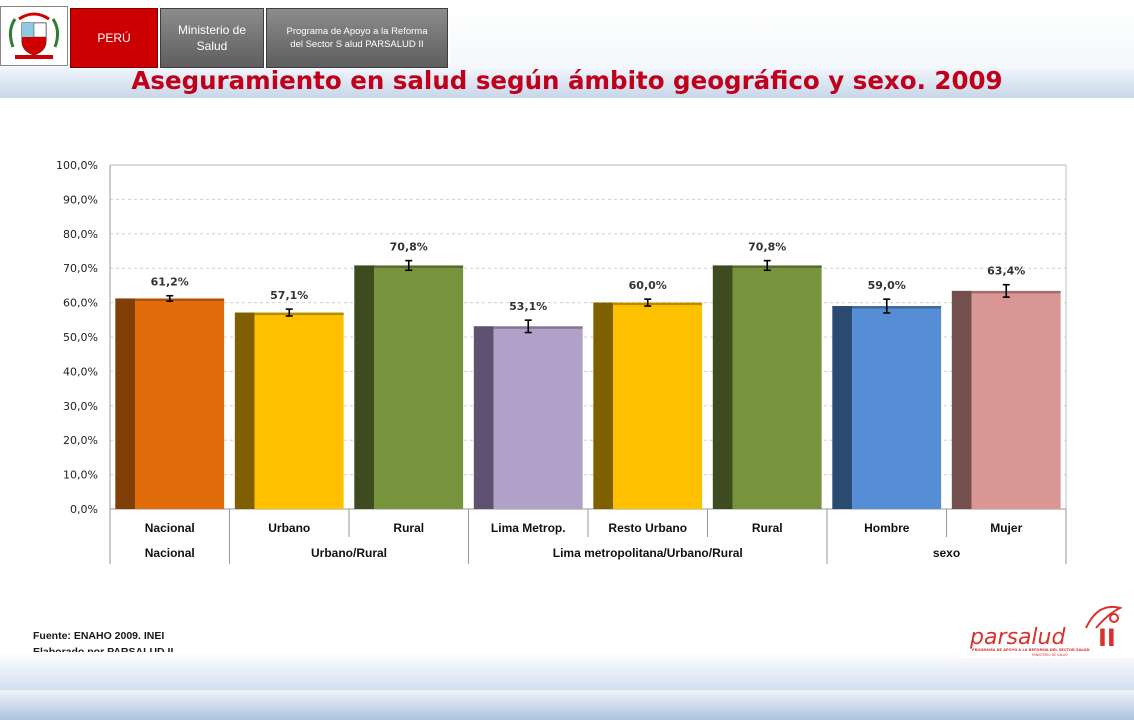  I want to click on group-label: Lima metropolitana/Urbano/Rural, so click(648, 553).